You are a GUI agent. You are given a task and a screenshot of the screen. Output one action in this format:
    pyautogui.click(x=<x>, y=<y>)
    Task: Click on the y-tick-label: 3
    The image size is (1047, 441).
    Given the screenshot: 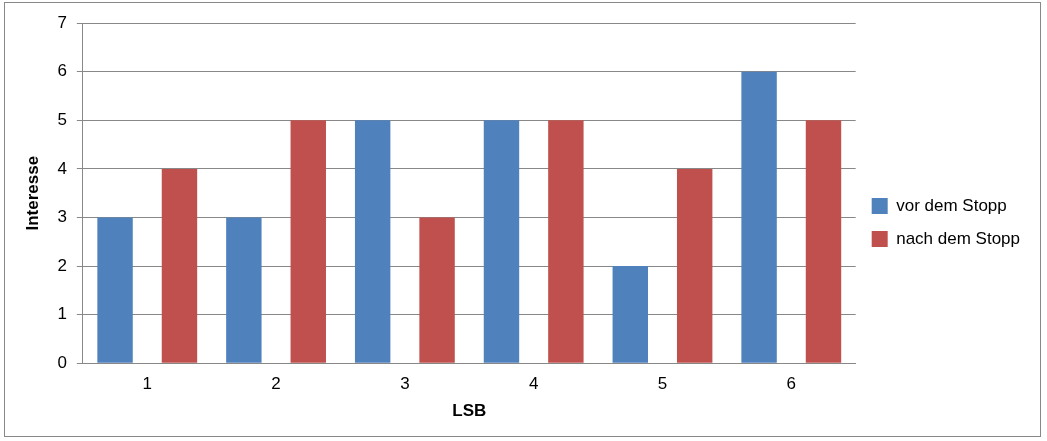 What is the action you would take?
    pyautogui.click(x=62, y=217)
    